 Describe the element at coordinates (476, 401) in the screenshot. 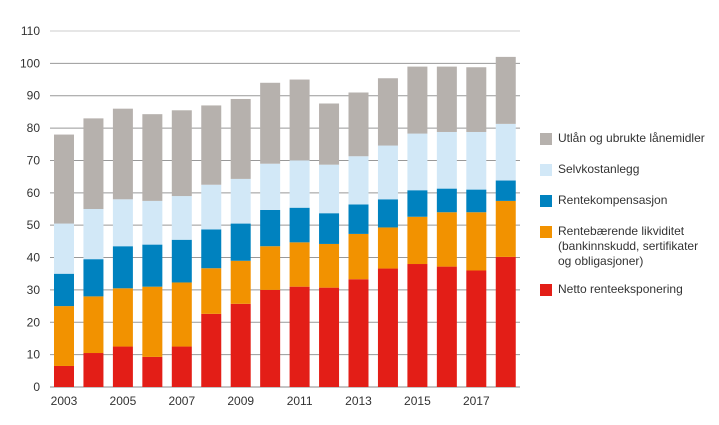

I see `x-tick-label: 2017` at that location.